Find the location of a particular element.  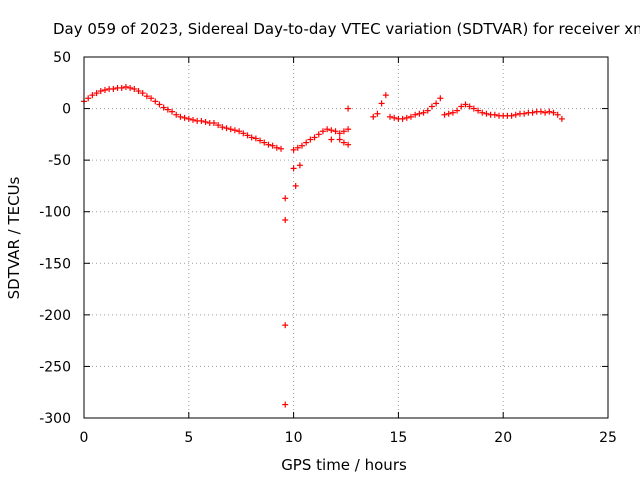

y-axis-label: SDTVAR / TECUs is located at coordinates (14, 237).